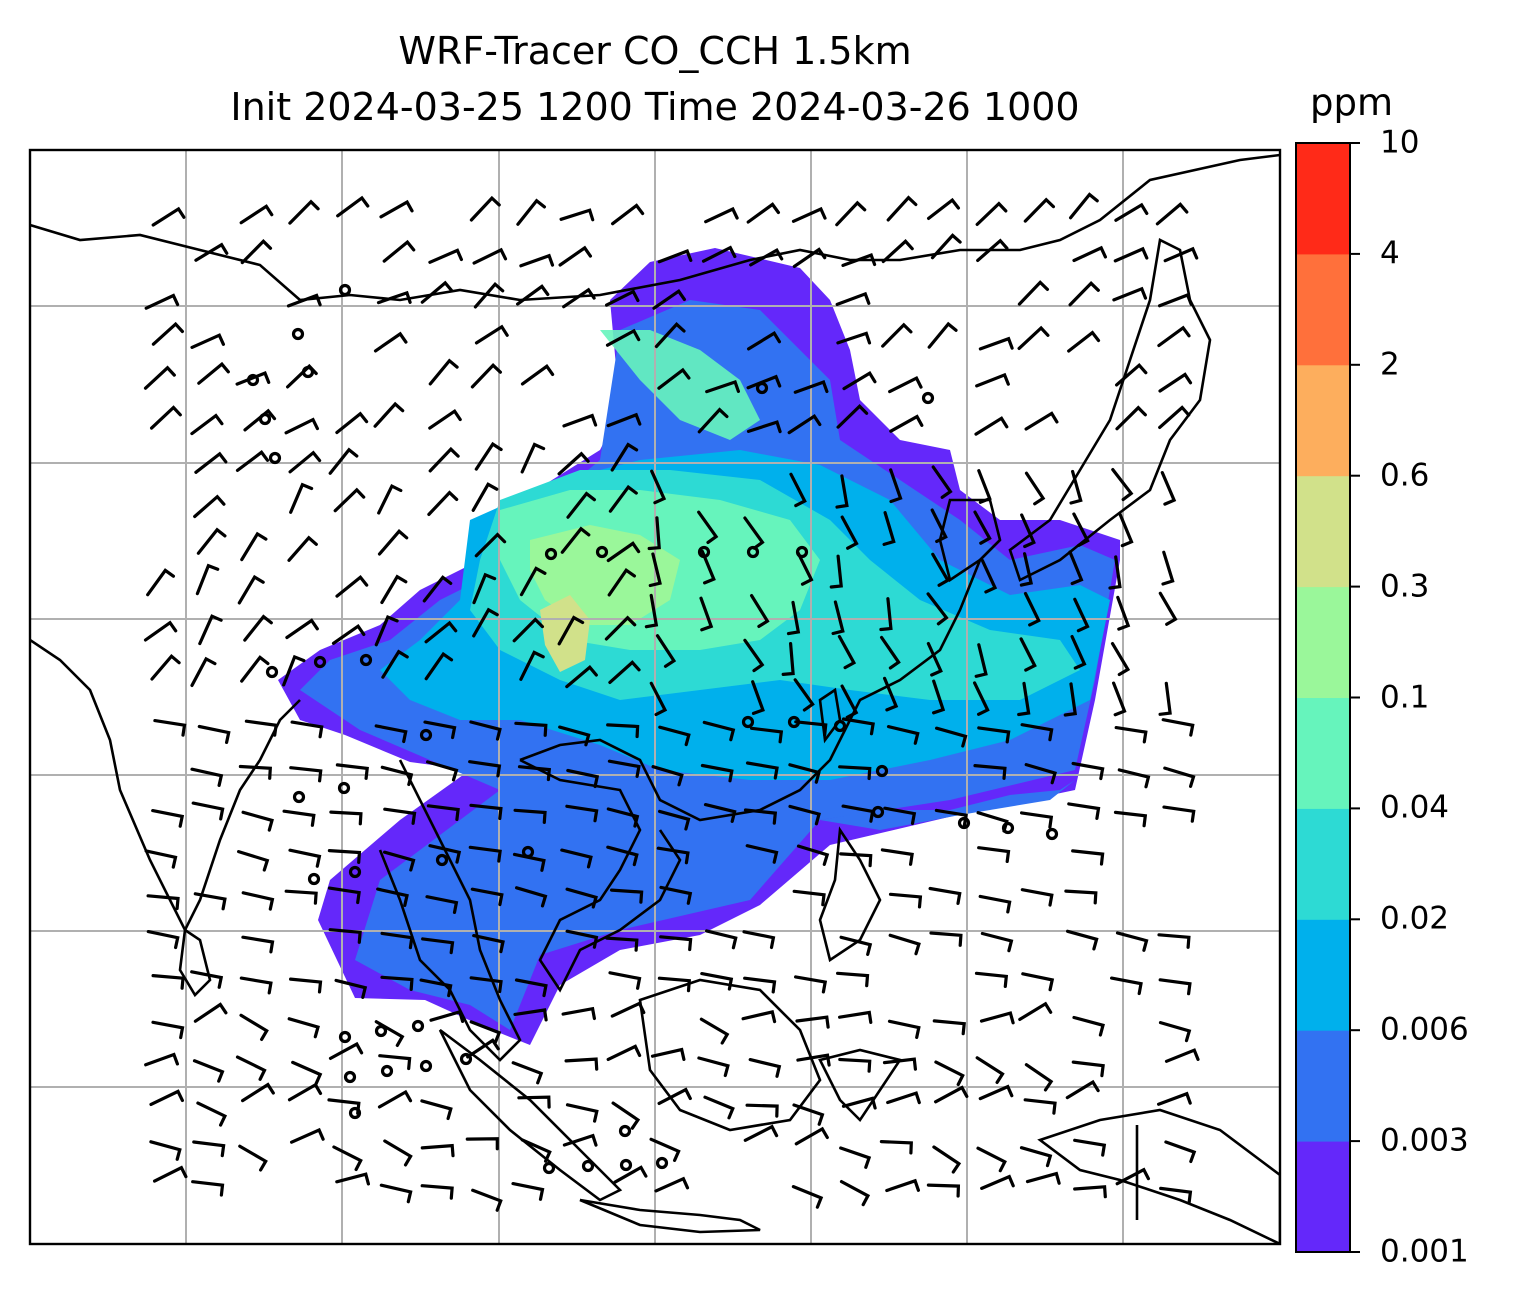 This screenshot has width=1528, height=1306. I want to click on colorbar-tick-label: 0.006, so click(1424, 1029).